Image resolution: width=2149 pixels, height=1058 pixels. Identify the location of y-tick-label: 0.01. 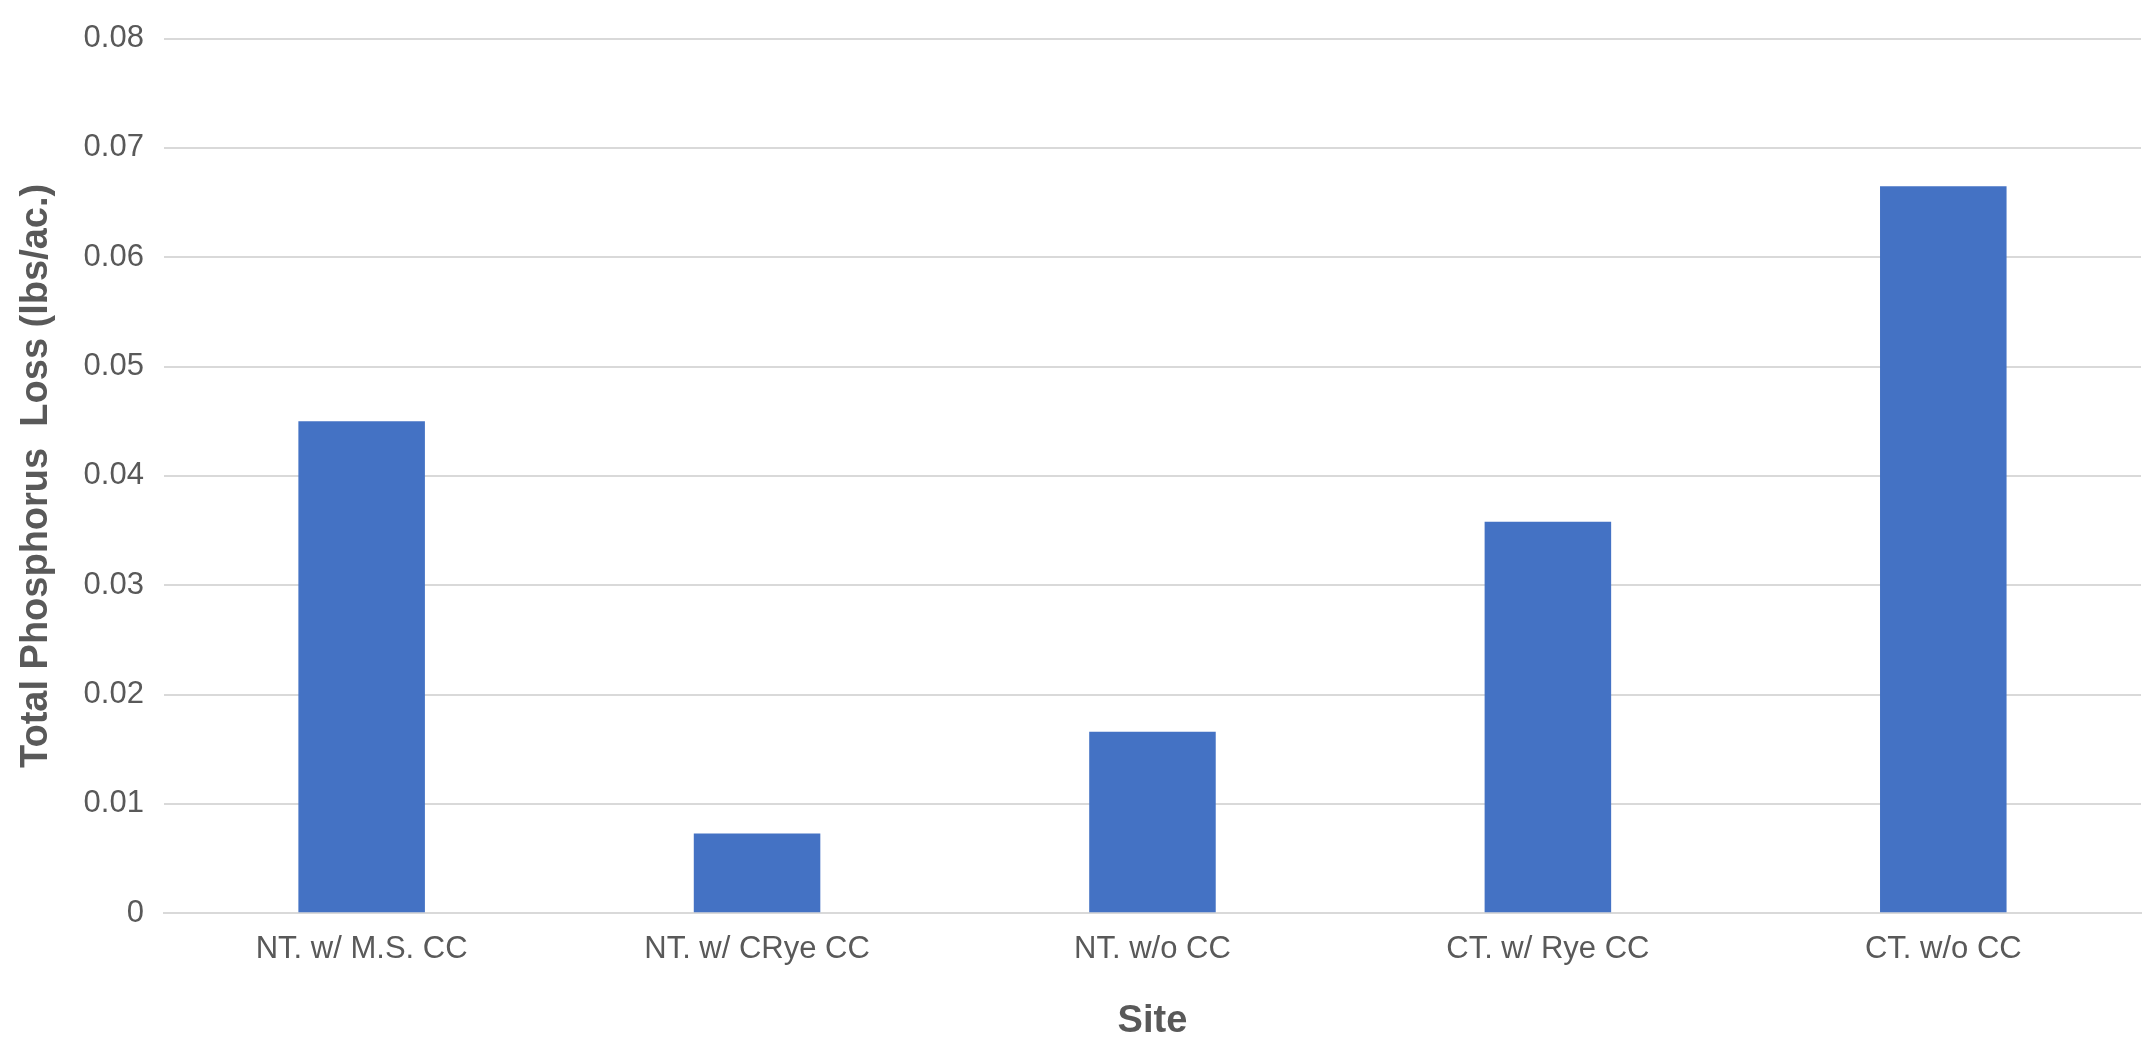
(113, 802).